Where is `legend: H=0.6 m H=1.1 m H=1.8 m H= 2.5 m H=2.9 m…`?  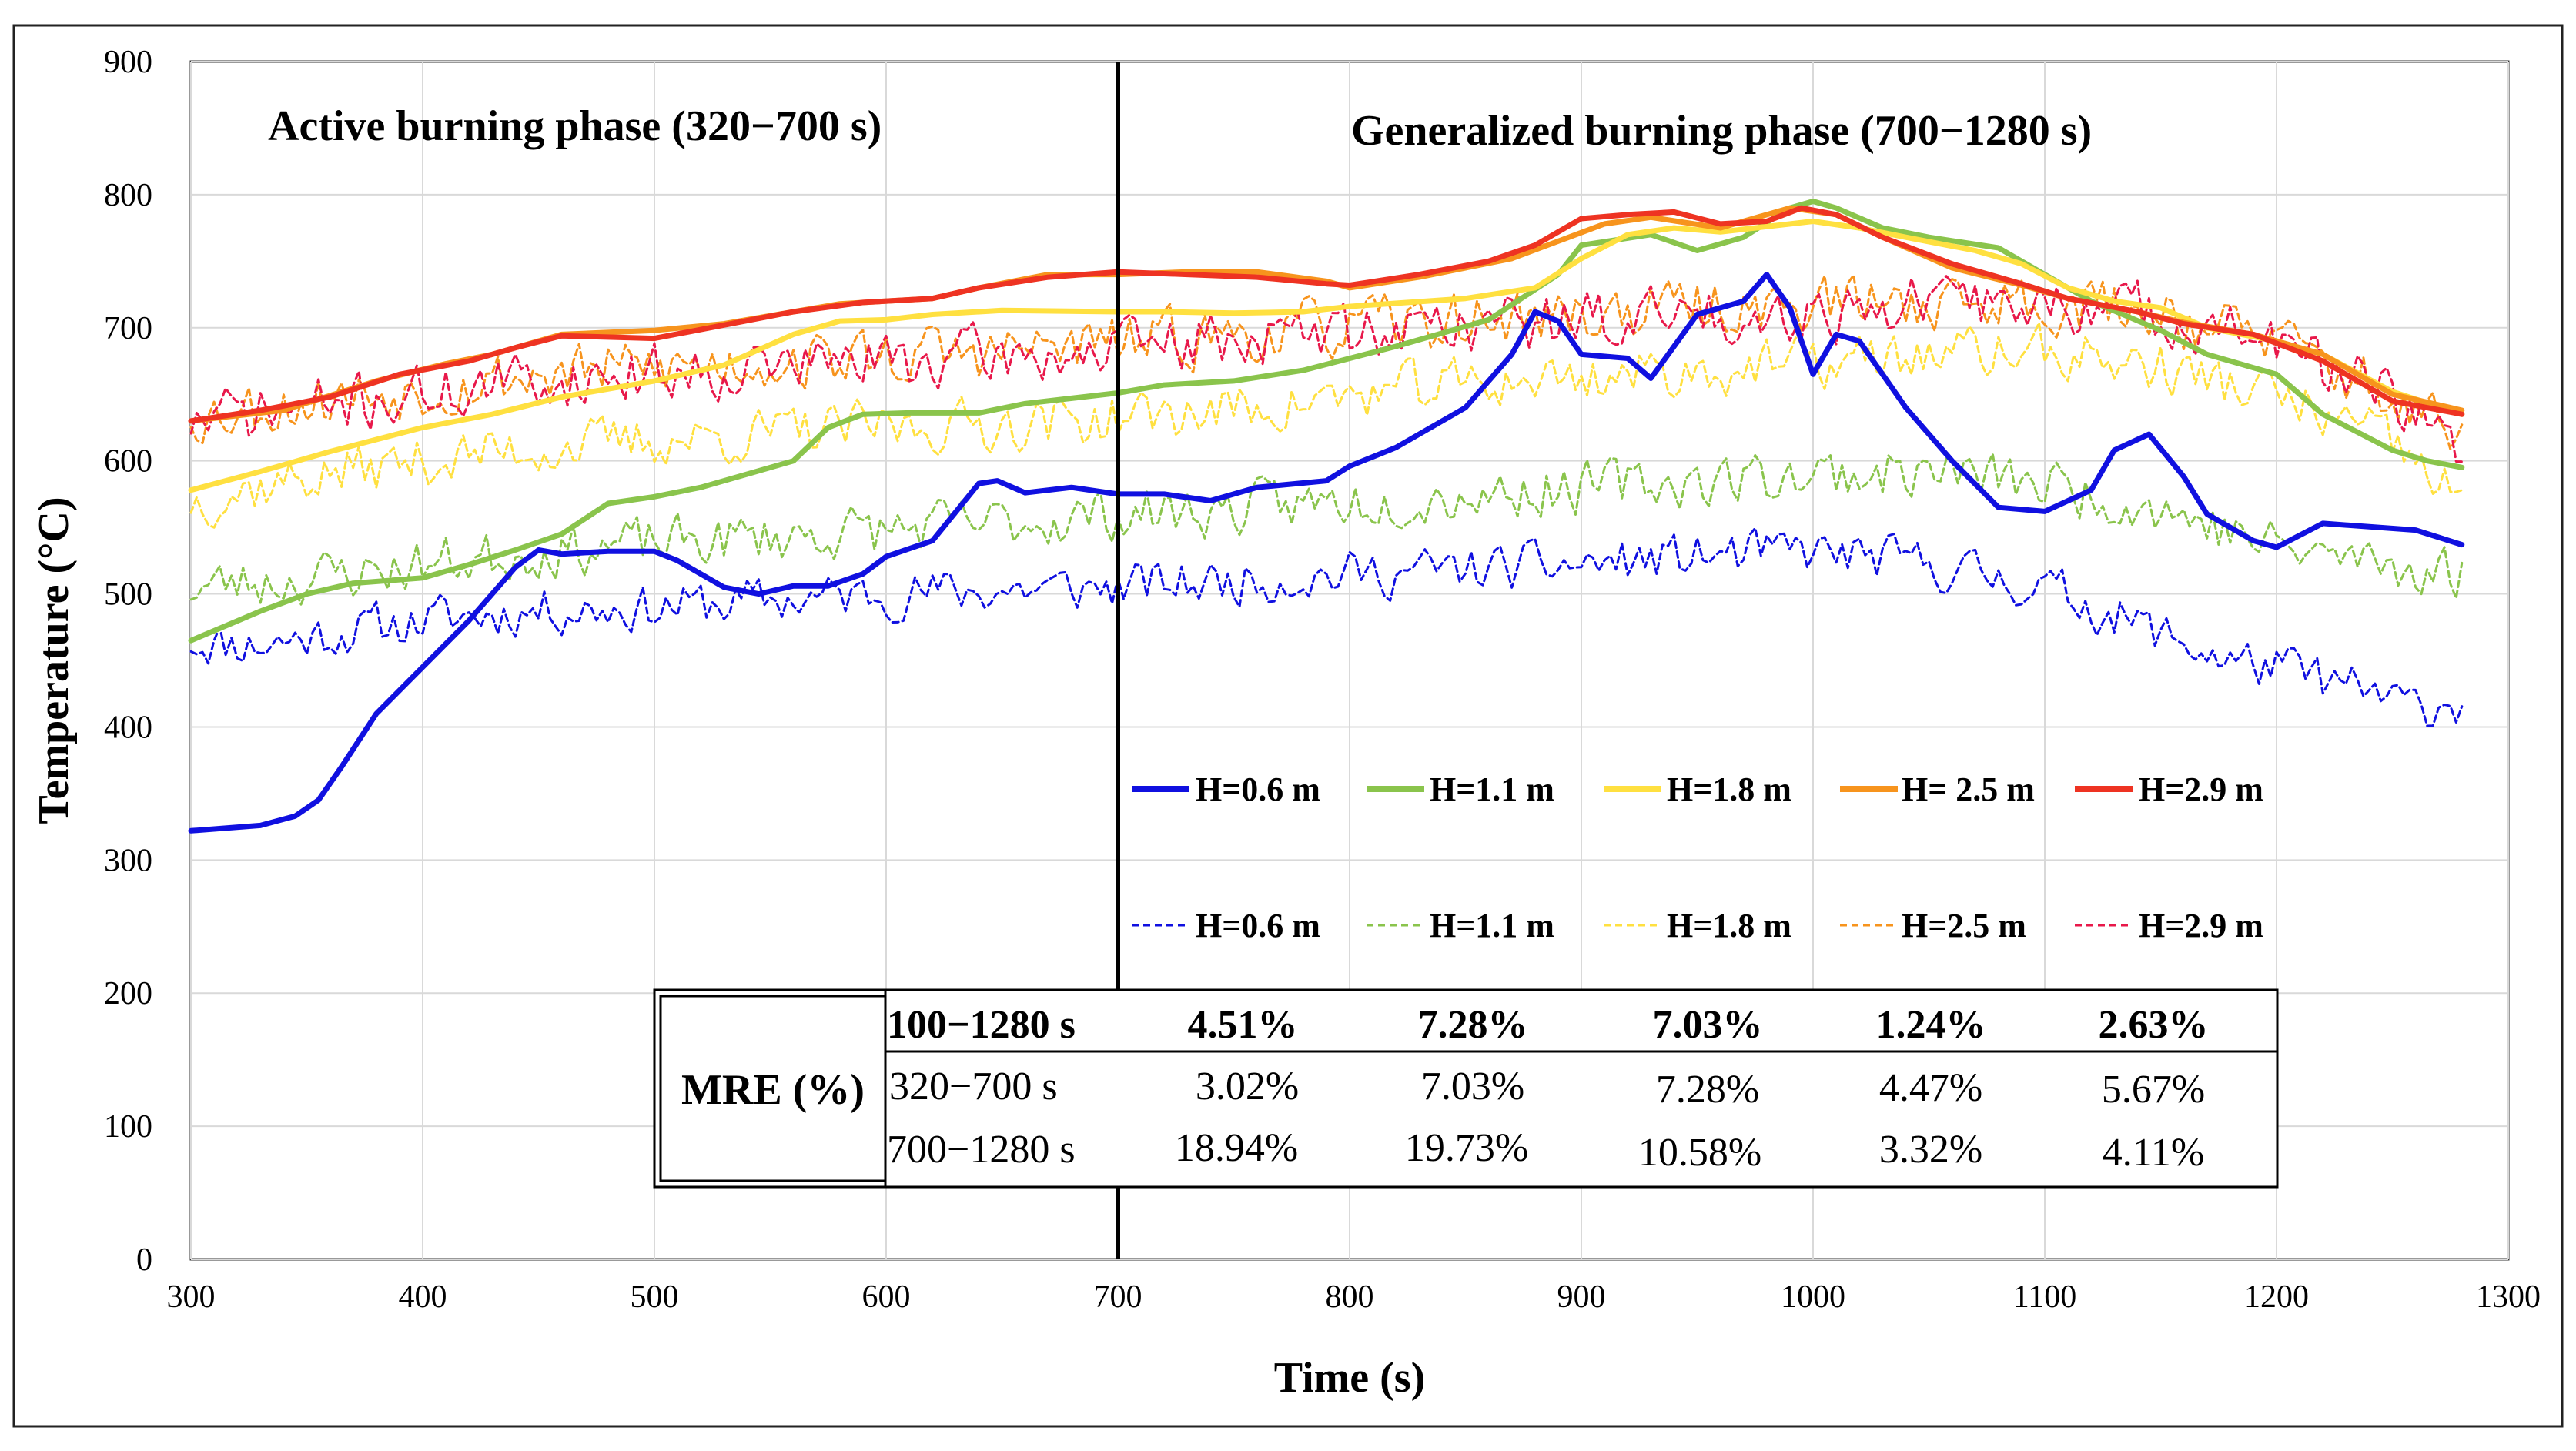
legend: H=0.6 m H=1.1 m H=1.8 m H= 2.5 m H=2.9 m… is located at coordinates (1698, 857).